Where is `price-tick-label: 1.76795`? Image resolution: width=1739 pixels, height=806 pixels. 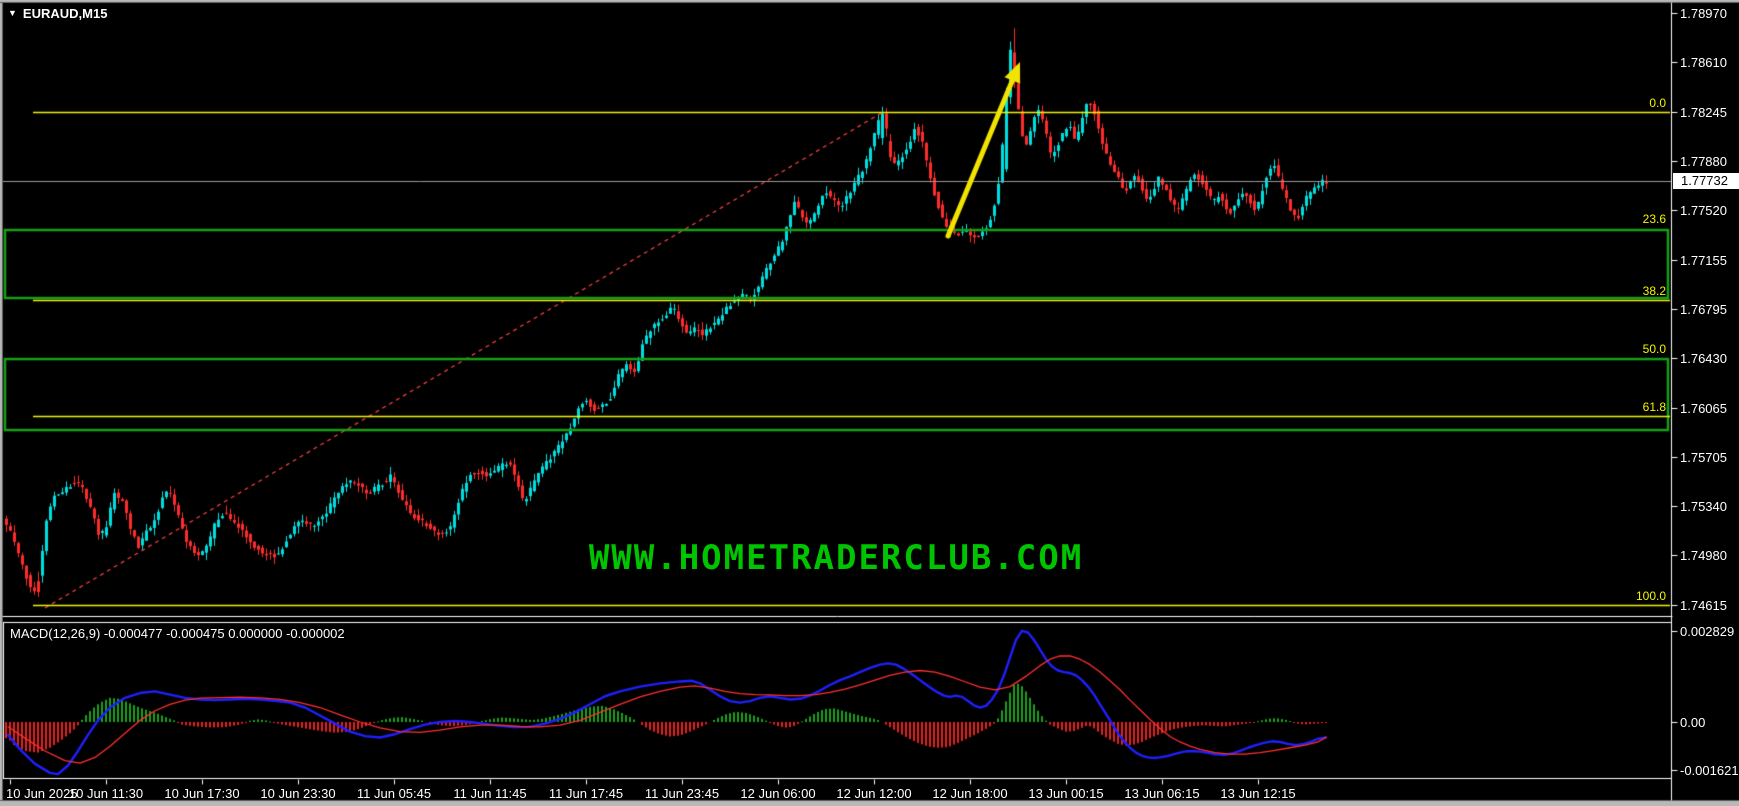
price-tick-label: 1.76795 is located at coordinates (1703, 309).